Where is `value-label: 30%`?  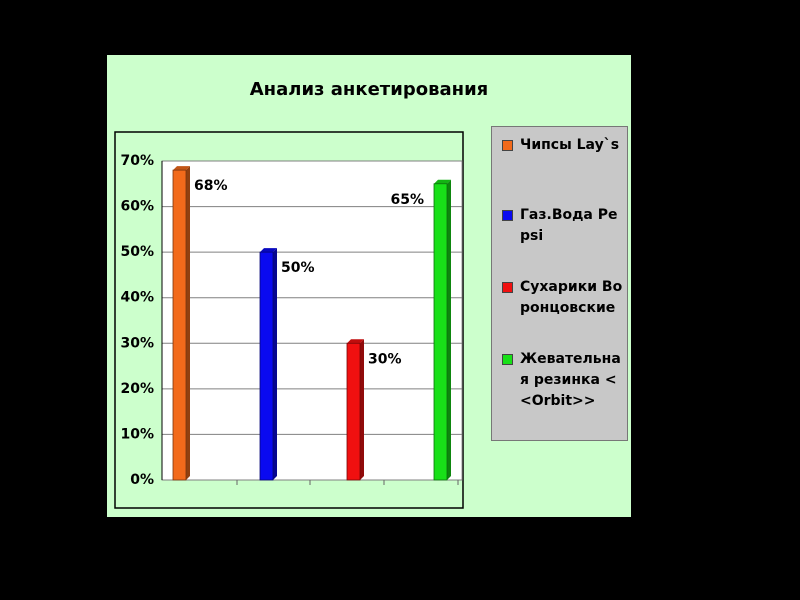
value-label: 30% is located at coordinates (385, 359).